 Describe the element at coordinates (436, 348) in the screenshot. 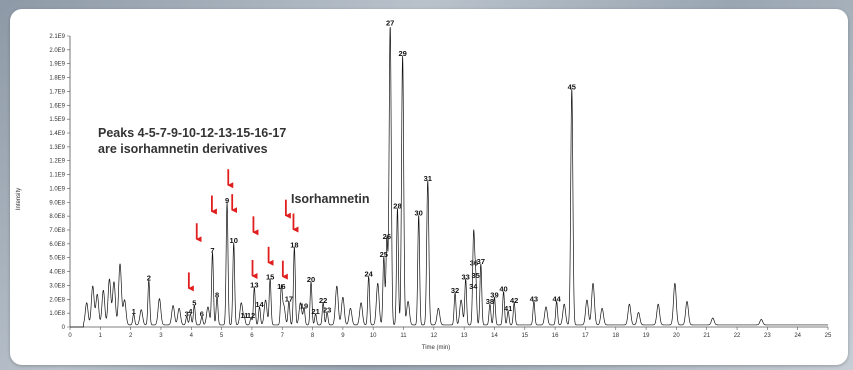

I see `x-axis-label: Time (min)` at that location.